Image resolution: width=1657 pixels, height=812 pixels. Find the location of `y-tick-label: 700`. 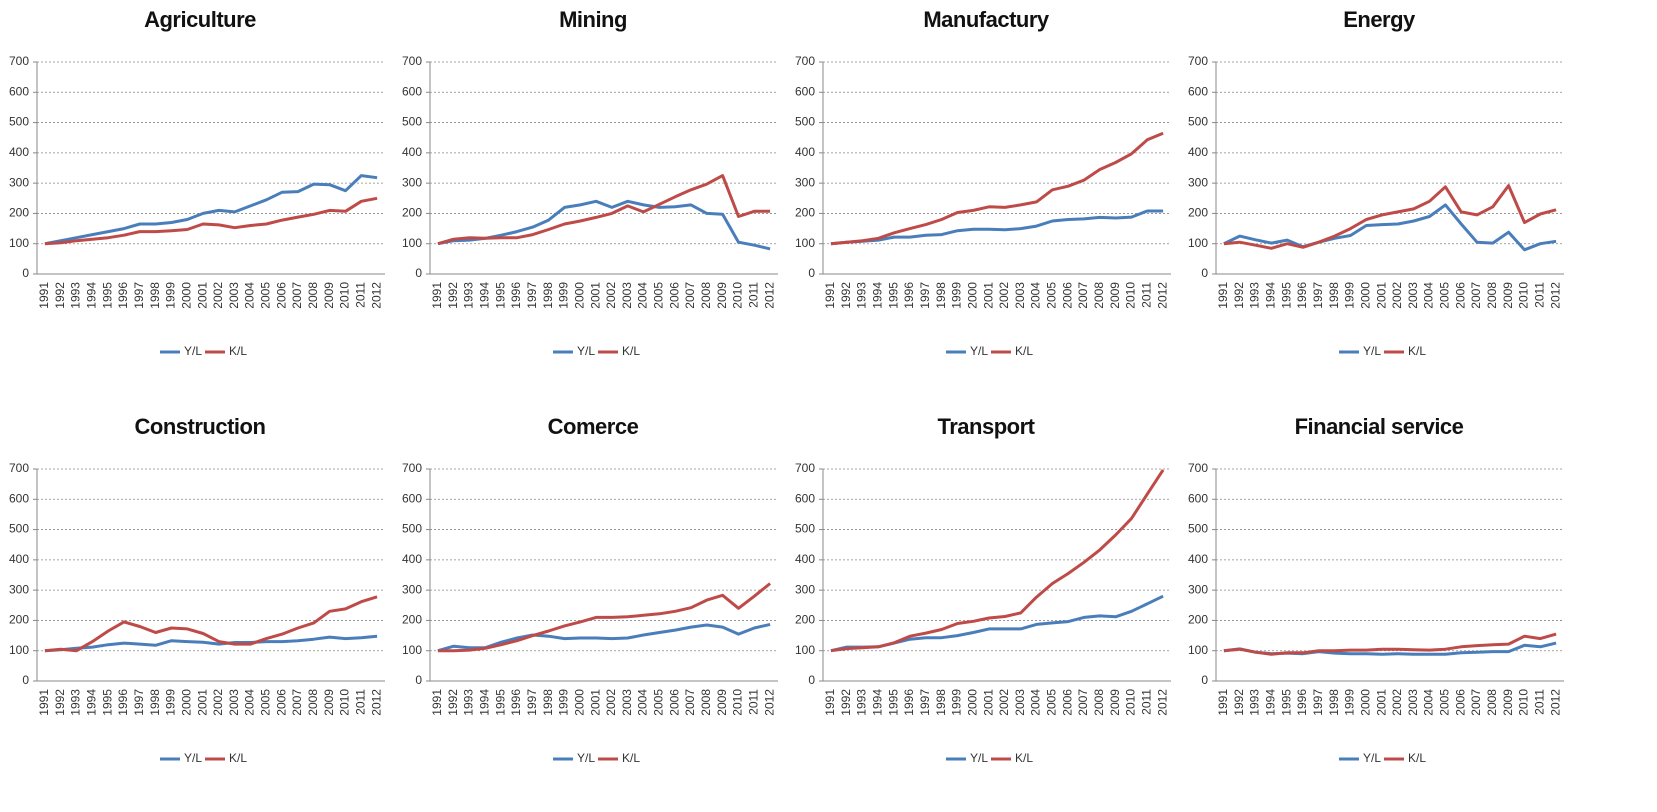

y-tick-label: 700 is located at coordinates (805, 61).